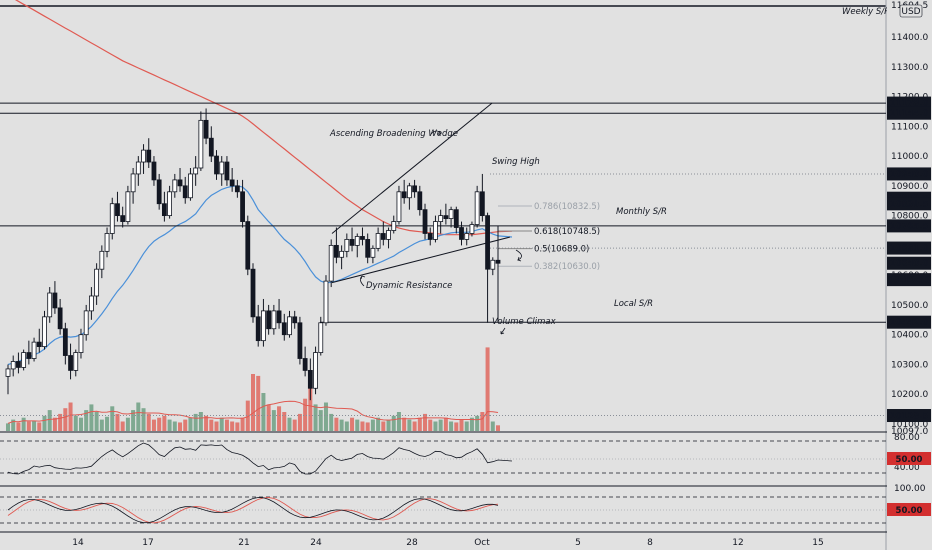 This screenshot has height=550, width=932. What do you see at coordinates (567, 267) in the screenshot?
I see `fib-label: 0.382(10630.0)` at bounding box center [567, 267].